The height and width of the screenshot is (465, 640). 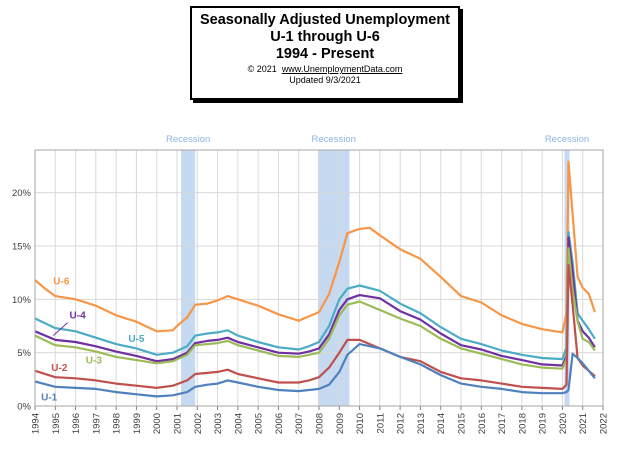 What do you see at coordinates (342, 69) in the screenshot?
I see `site-link: www.UnemploymentData.com` at bounding box center [342, 69].